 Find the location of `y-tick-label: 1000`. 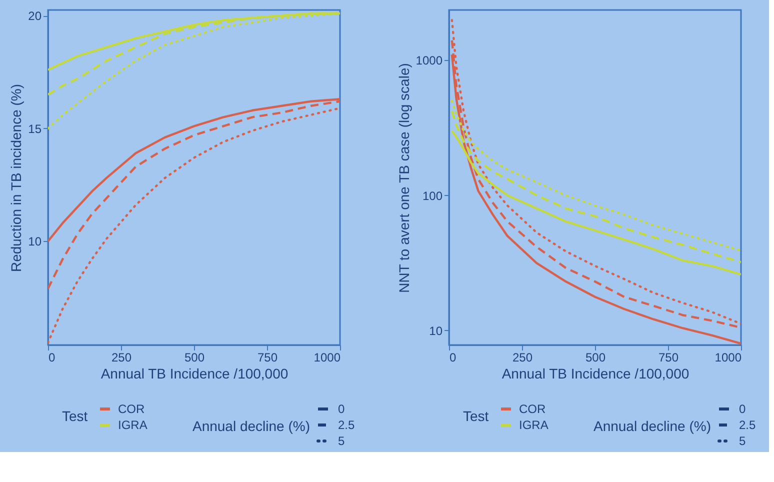

y-tick-label: 1000 is located at coordinates (429, 61).